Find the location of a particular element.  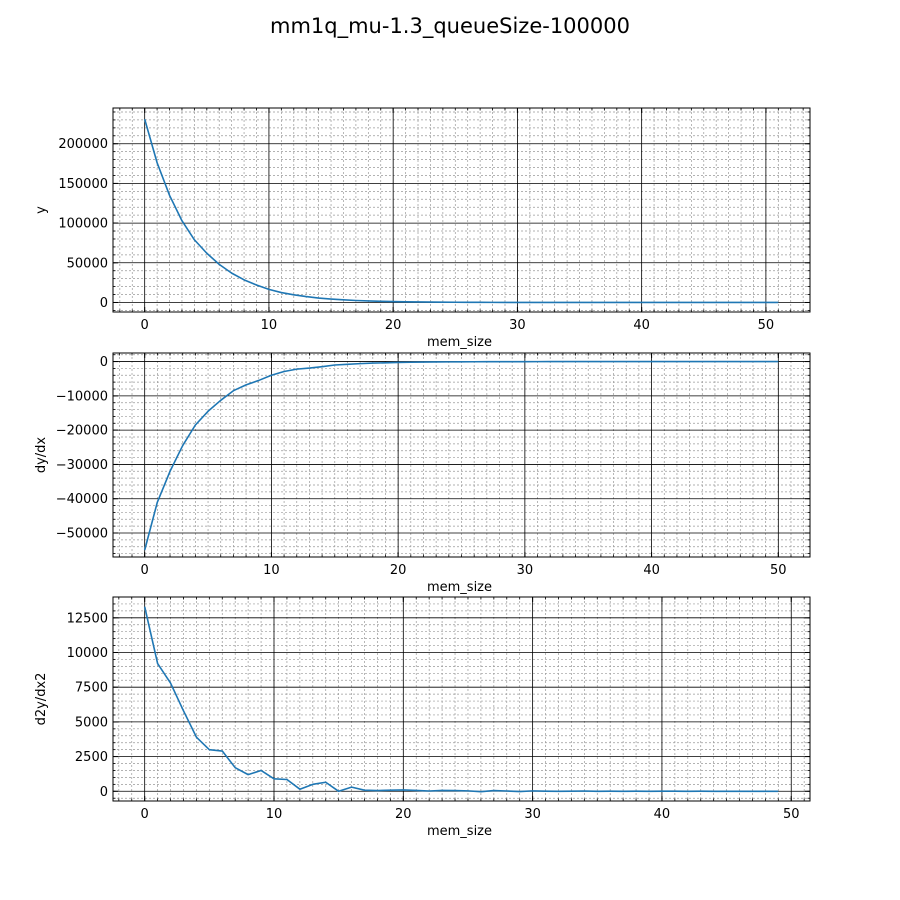

y-tick-label: 7500 is located at coordinates (91, 688).